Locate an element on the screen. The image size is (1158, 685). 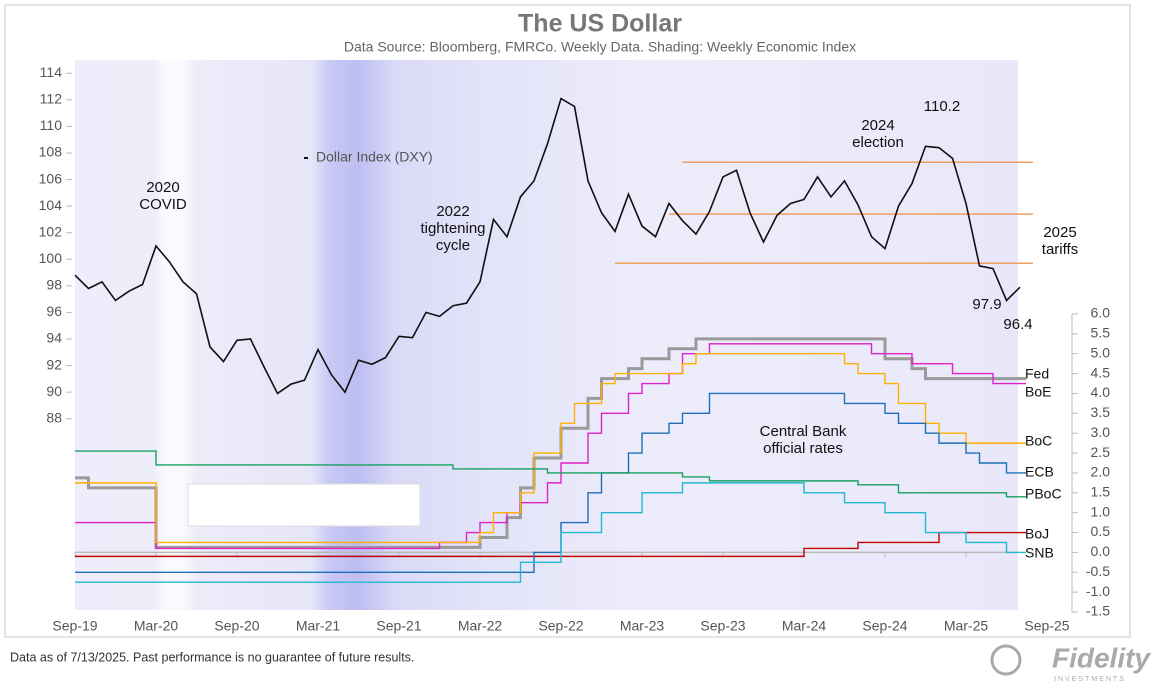
x-tick-label: Sep-23 is located at coordinates (722, 626).